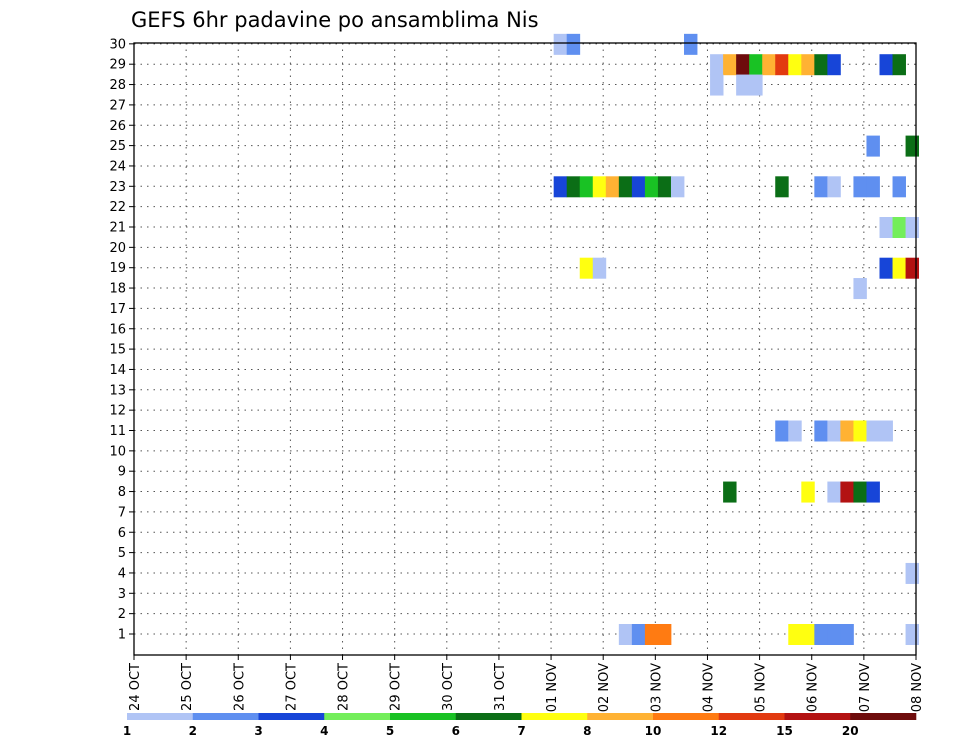 The width and height of the screenshot is (960, 742). I want to click on x-tick-label: 27 OCT, so click(291, 687).